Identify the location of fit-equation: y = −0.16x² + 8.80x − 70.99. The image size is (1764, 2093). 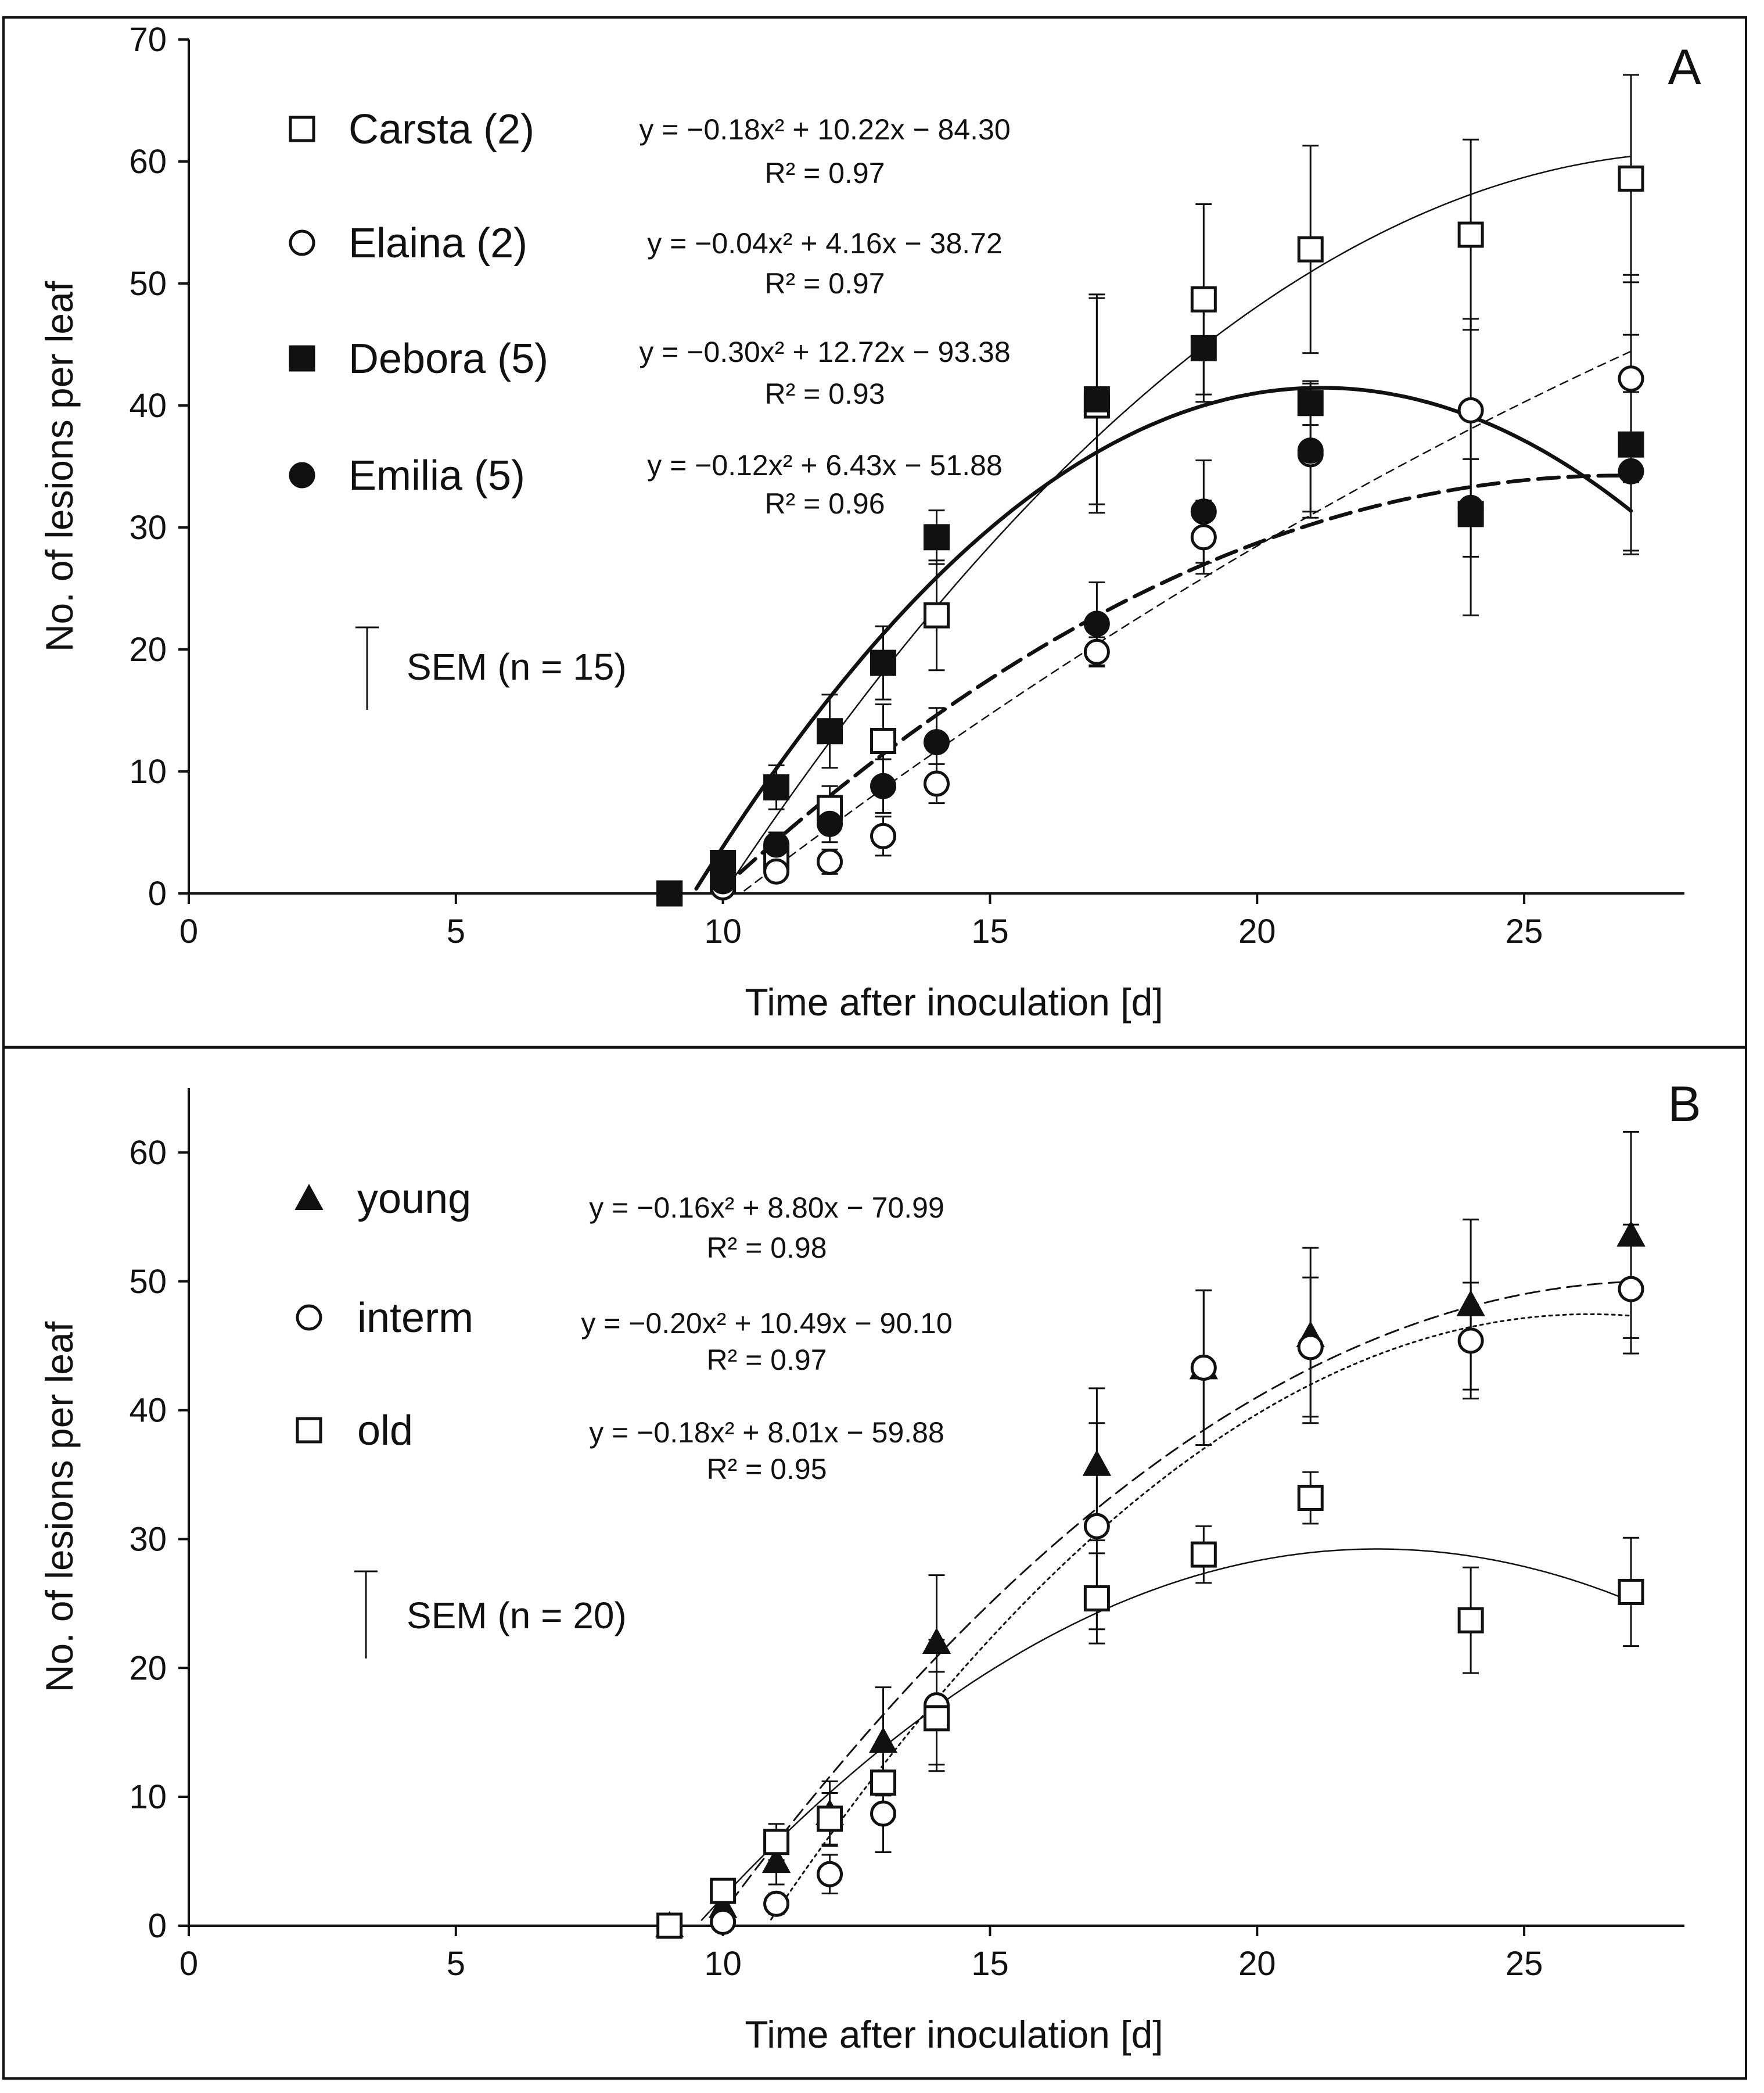
(766, 1208).